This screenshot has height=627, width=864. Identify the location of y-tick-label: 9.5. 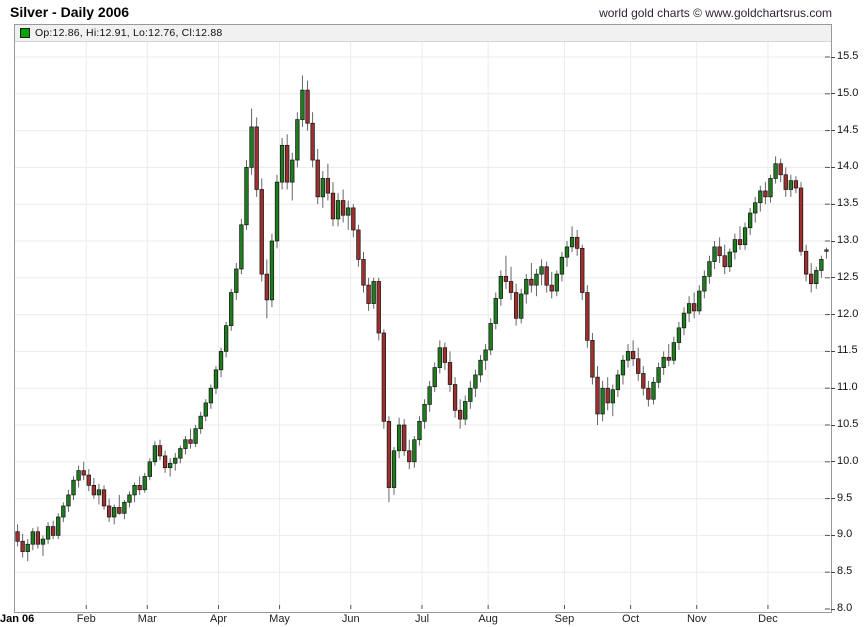
(845, 497).